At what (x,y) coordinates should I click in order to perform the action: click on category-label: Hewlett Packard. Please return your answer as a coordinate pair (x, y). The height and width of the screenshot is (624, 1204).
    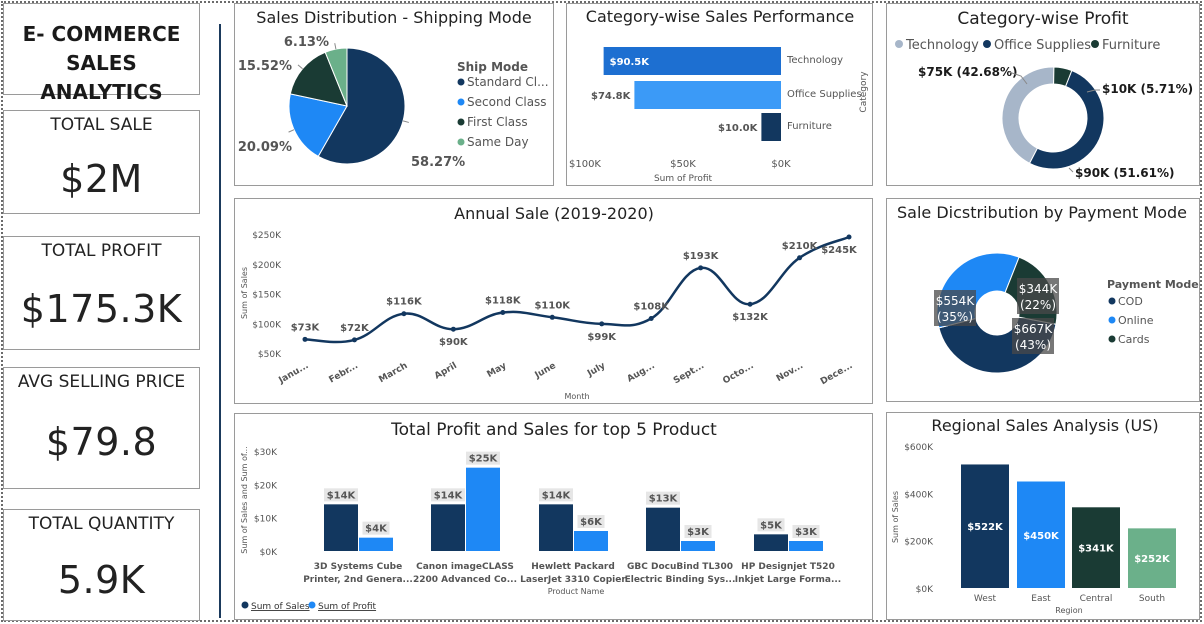
    Looking at the image, I should click on (573, 567).